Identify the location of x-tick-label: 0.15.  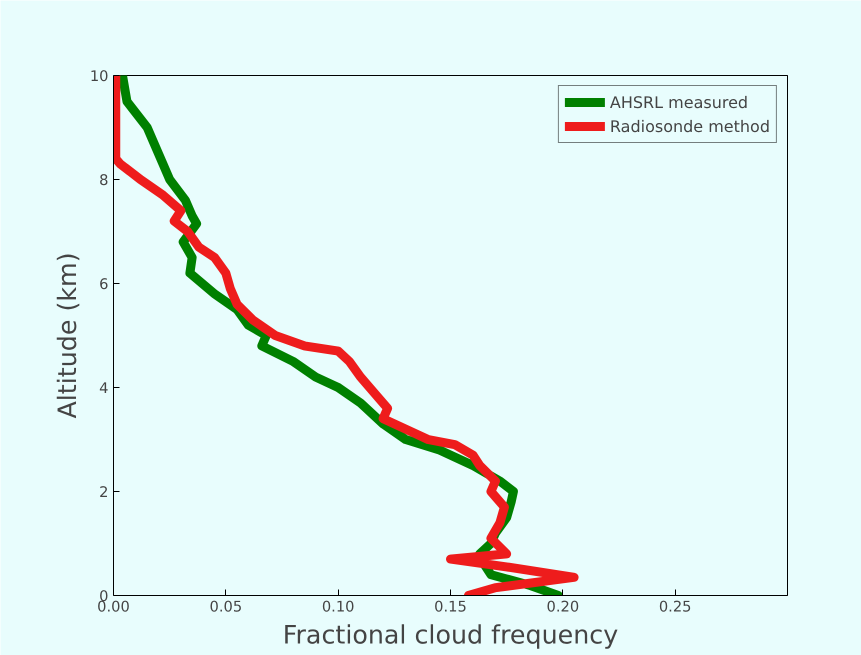
(450, 607).